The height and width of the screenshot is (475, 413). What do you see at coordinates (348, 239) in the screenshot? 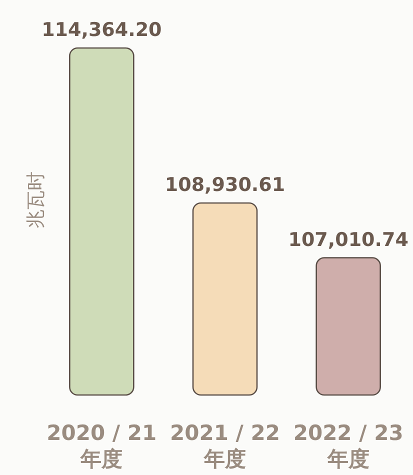
I see `data-label: 107,010.74` at bounding box center [348, 239].